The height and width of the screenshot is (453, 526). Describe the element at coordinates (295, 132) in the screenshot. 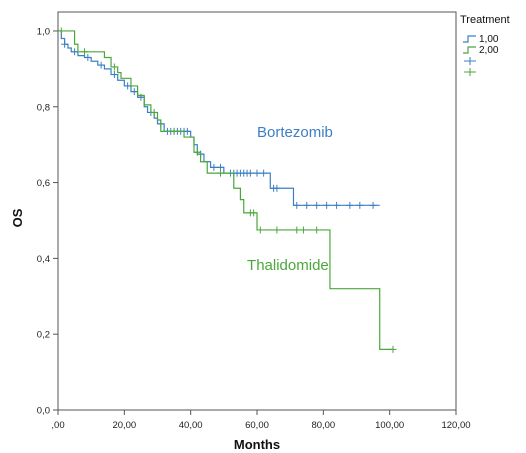

I see `annotation-1: Bortezomib` at that location.